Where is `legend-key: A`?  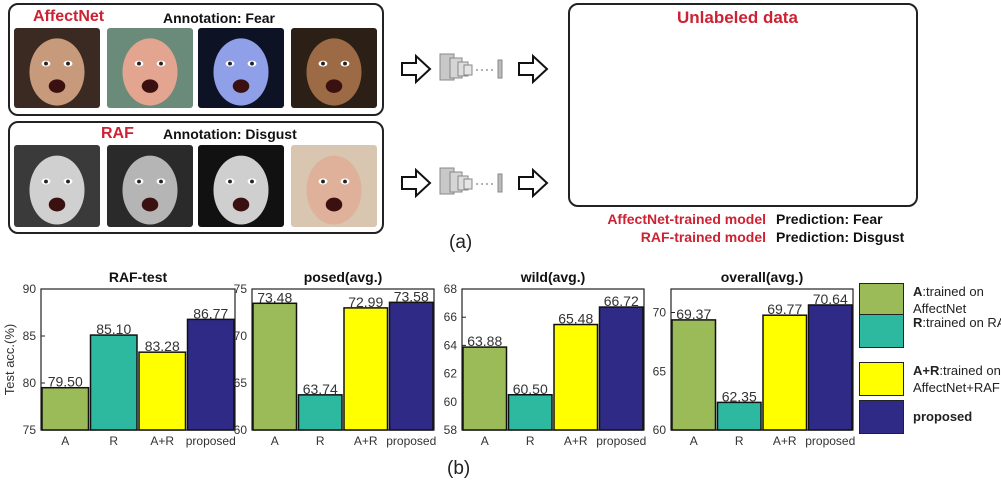
legend-key: A is located at coordinates (918, 291).